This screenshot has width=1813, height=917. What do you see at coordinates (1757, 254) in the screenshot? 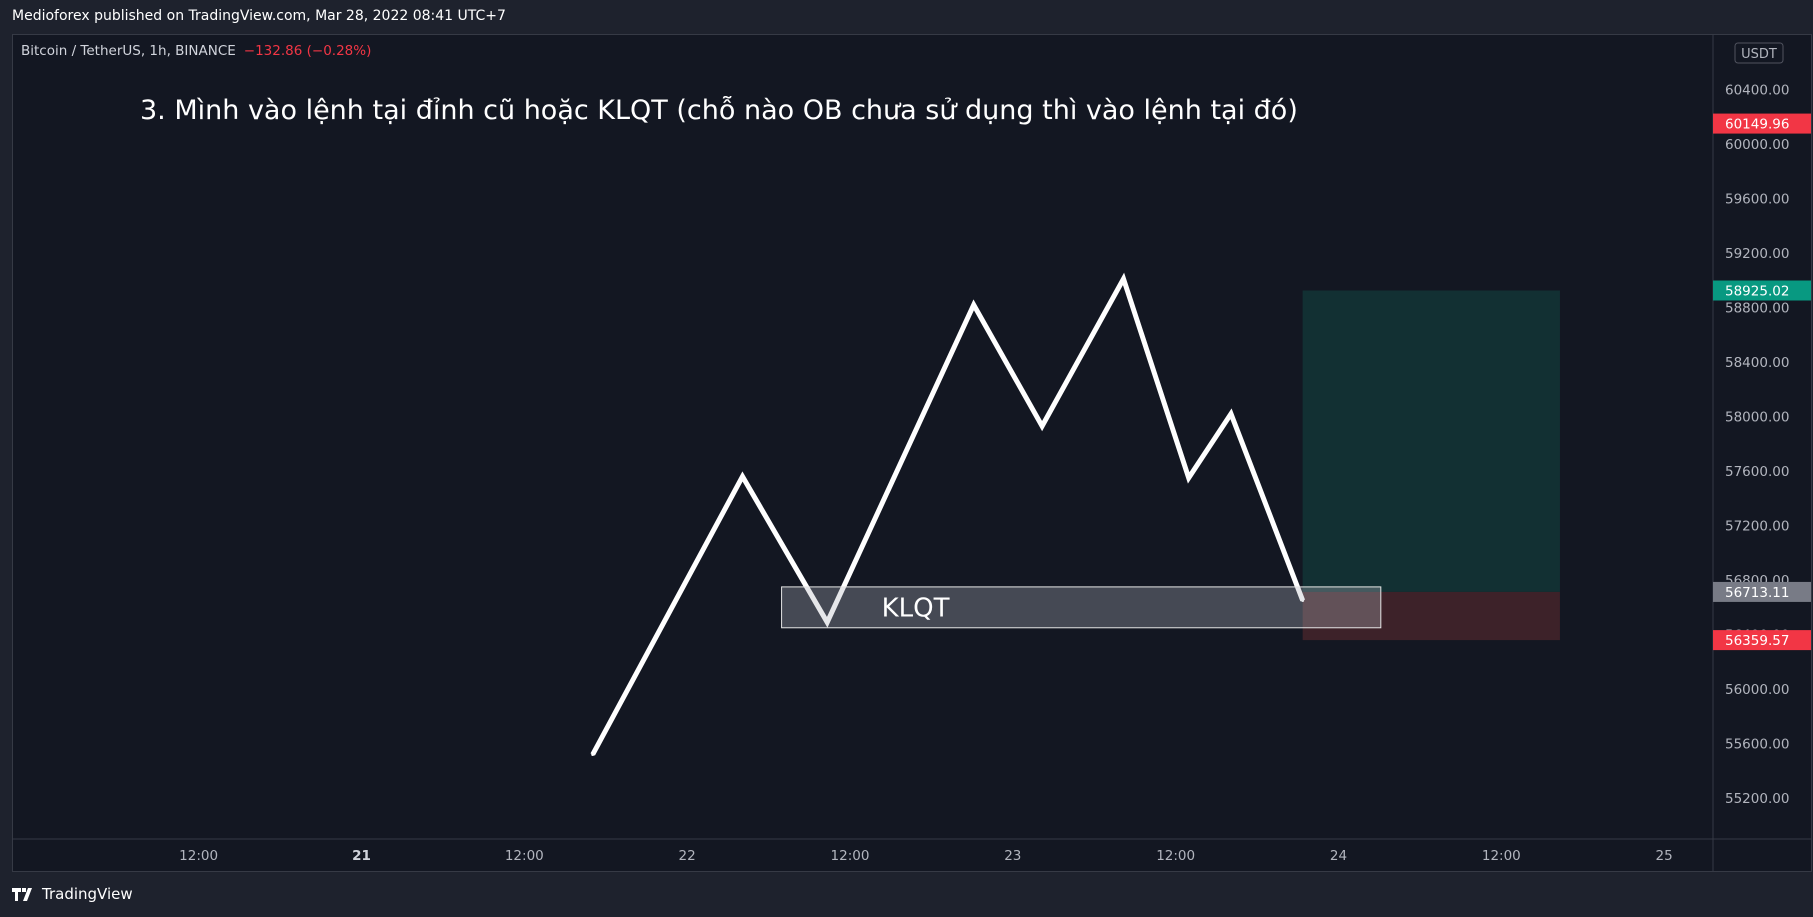
I see `y-tick-label: 59200.00` at bounding box center [1757, 254].